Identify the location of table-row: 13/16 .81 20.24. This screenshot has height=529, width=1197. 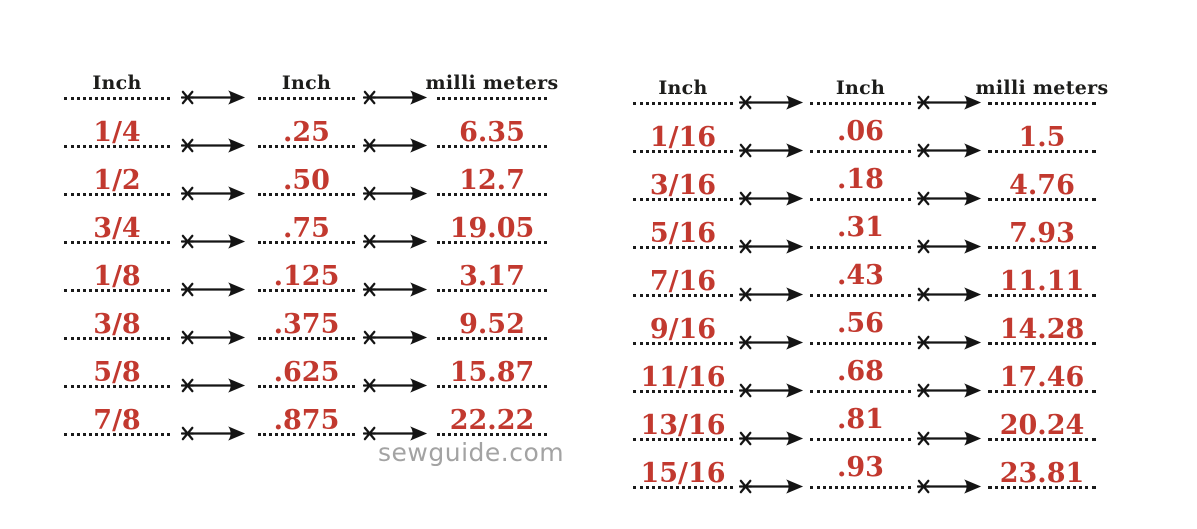
(864, 417).